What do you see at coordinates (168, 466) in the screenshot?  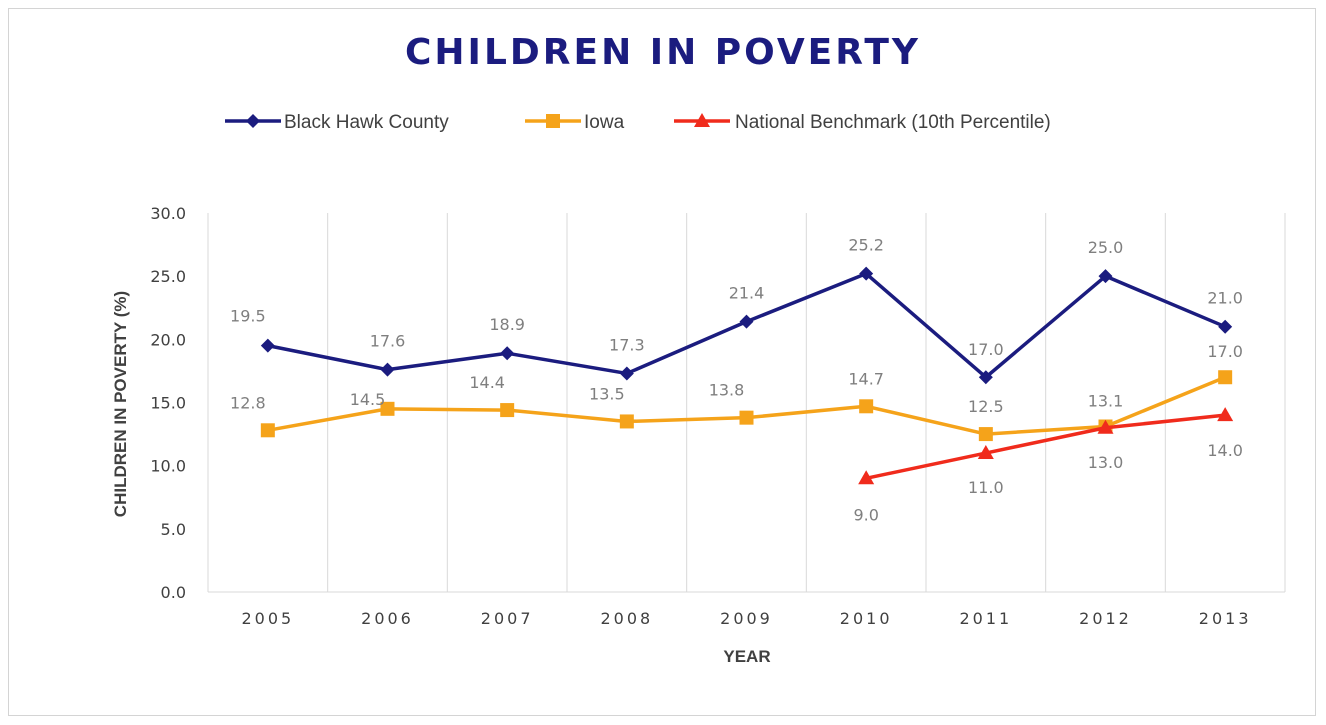 I see `y-tick-label: 10.0` at bounding box center [168, 466].